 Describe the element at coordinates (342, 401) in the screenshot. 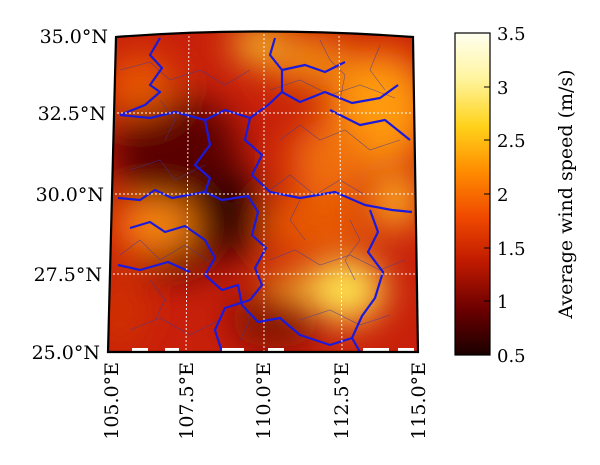

I see `lon-label-112-5: 112.5°E` at that location.